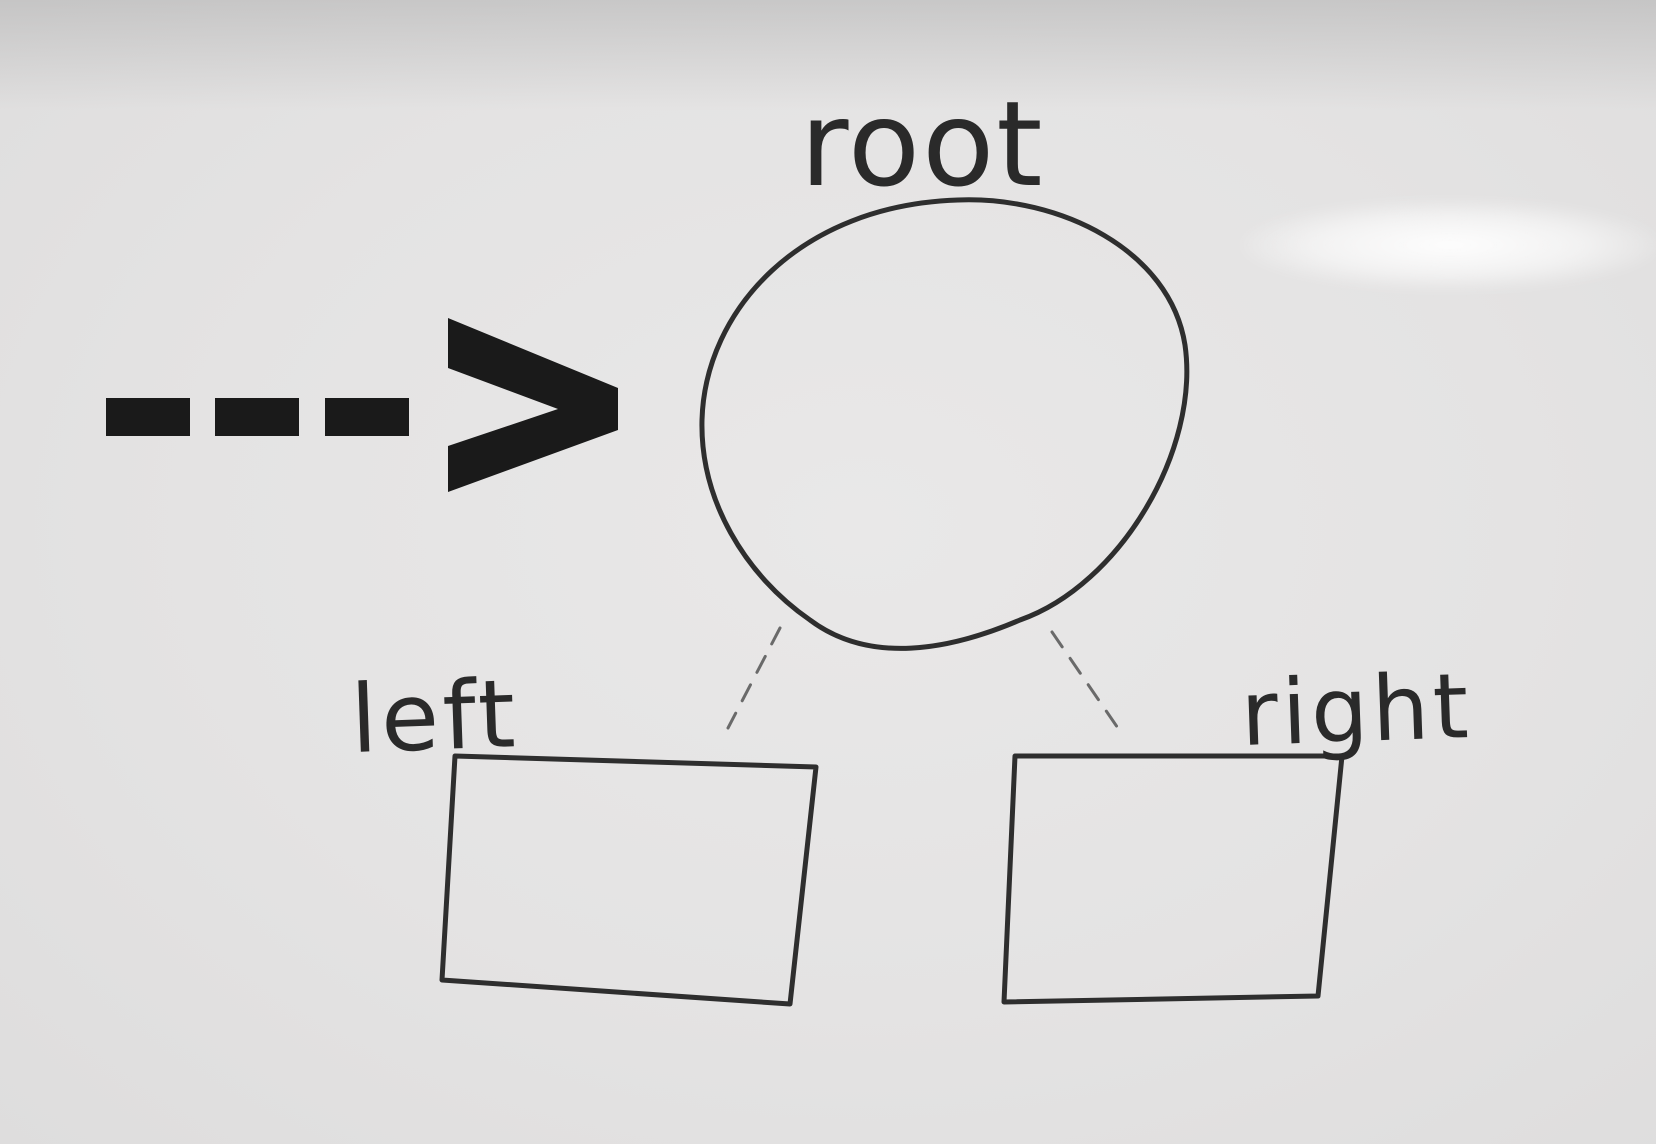  What do you see at coordinates (533, 405) in the screenshot?
I see `arrow-head` at bounding box center [533, 405].